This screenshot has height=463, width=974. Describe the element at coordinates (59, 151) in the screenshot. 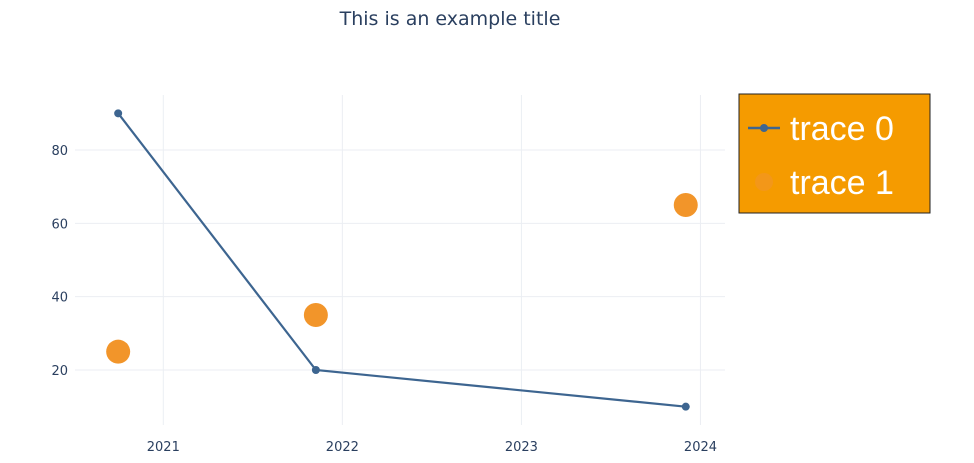

I see `y-tick-label: 80` at that location.